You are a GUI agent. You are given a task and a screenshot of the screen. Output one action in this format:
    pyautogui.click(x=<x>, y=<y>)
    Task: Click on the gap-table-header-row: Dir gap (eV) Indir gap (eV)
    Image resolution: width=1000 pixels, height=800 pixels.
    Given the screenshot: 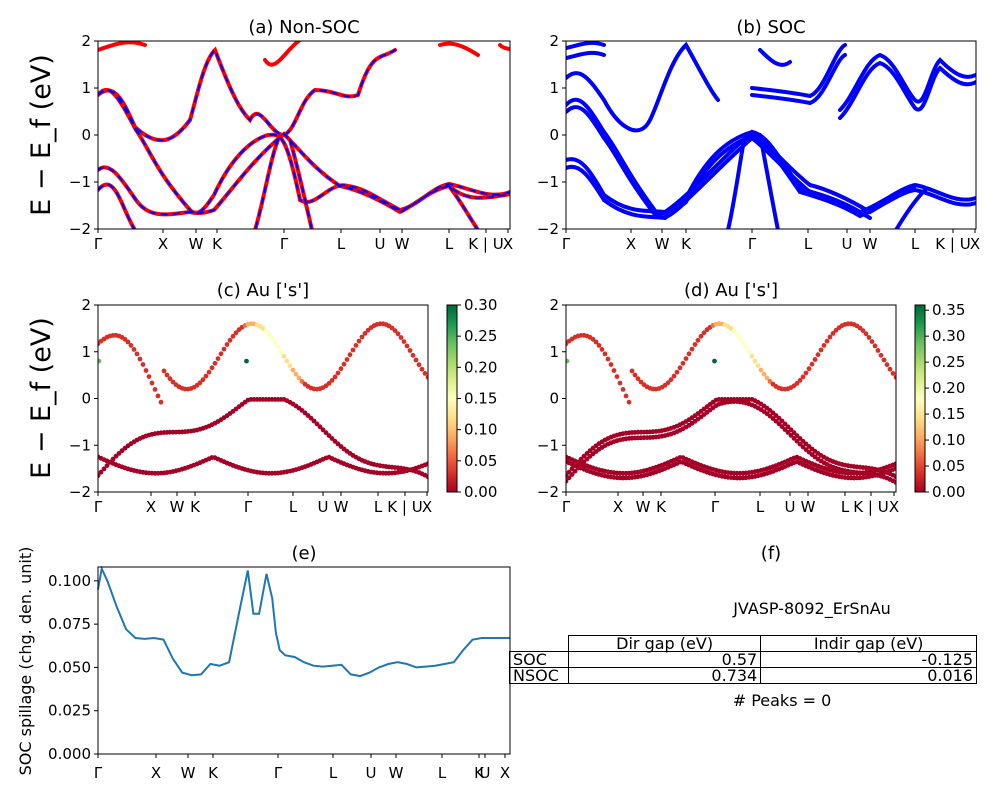 What is the action you would take?
    pyautogui.click(x=743, y=643)
    